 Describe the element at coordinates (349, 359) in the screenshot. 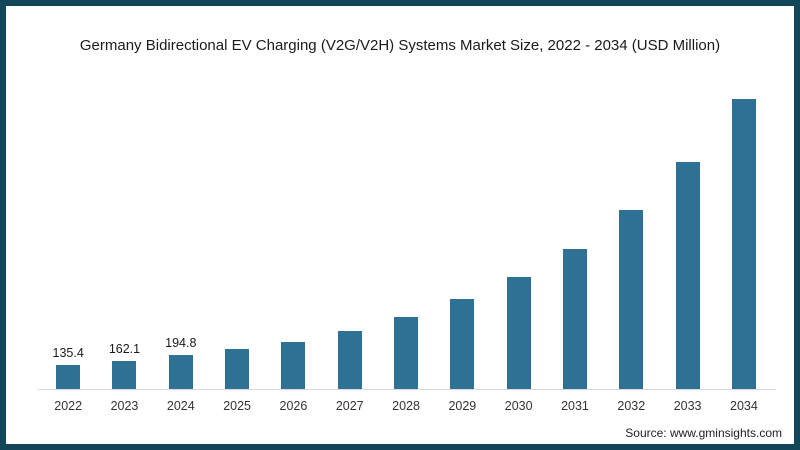

I see `bar-2027` at that location.